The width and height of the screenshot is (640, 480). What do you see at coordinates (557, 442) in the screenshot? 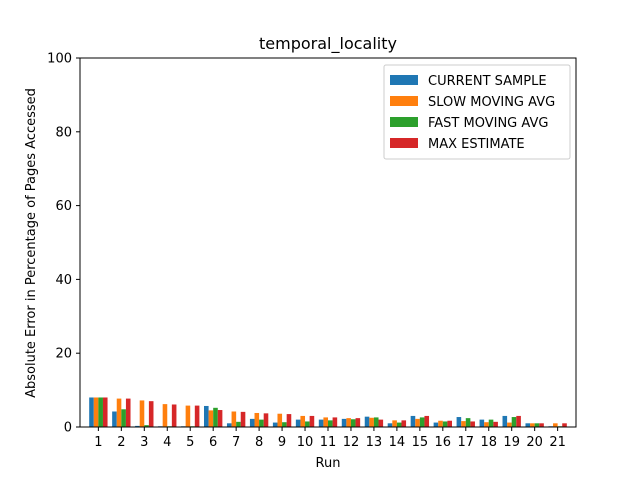
I see `x-tick-label: 21` at bounding box center [557, 442].